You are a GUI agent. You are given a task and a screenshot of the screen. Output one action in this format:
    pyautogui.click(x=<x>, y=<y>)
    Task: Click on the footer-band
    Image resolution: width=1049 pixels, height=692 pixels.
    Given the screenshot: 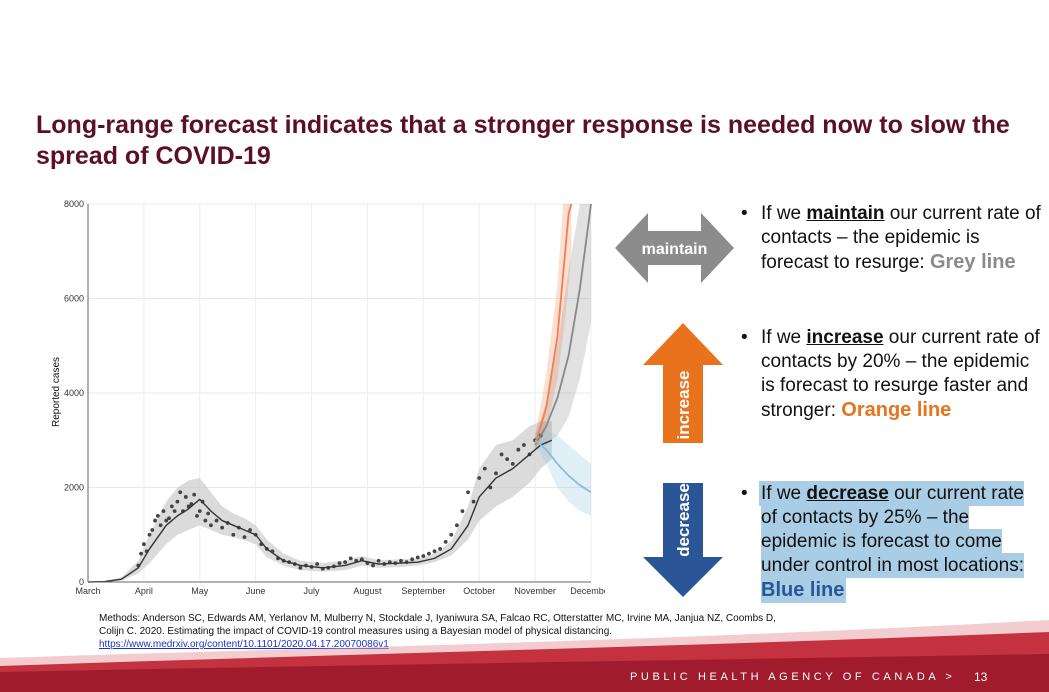 What is the action you would take?
    pyautogui.click(x=524, y=656)
    